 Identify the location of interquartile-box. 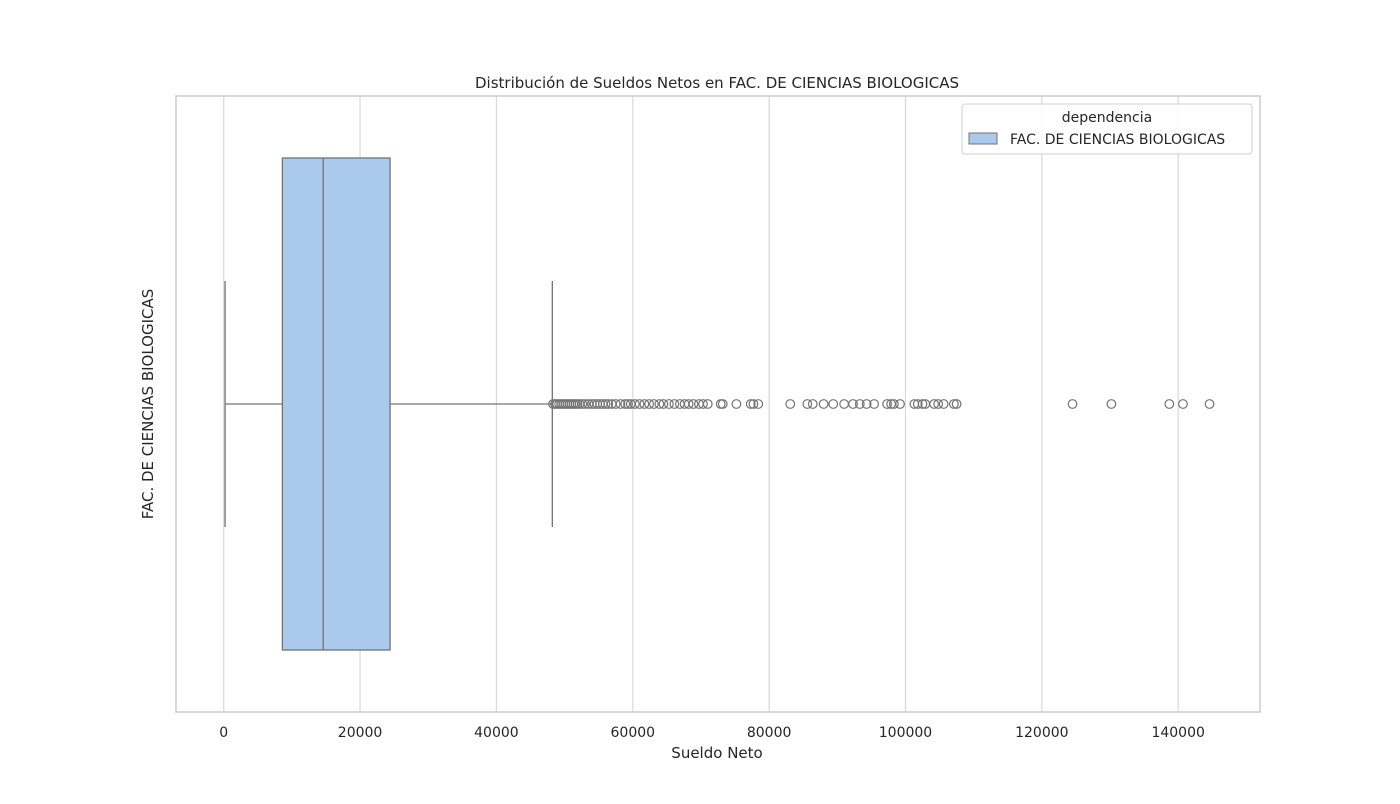
(336, 404).